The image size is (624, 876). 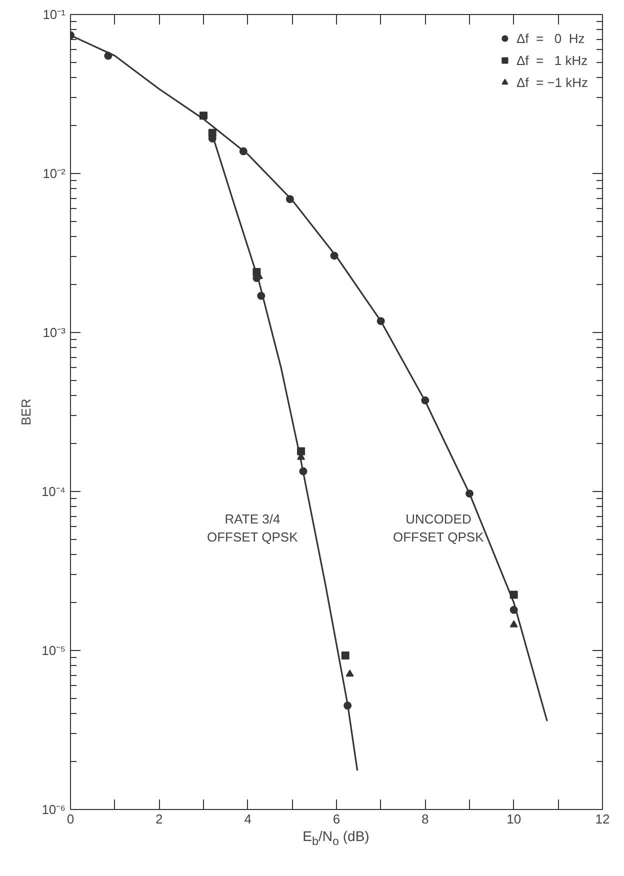 I want to click on y-tick-label: 10⁻¹, so click(x=54, y=14).